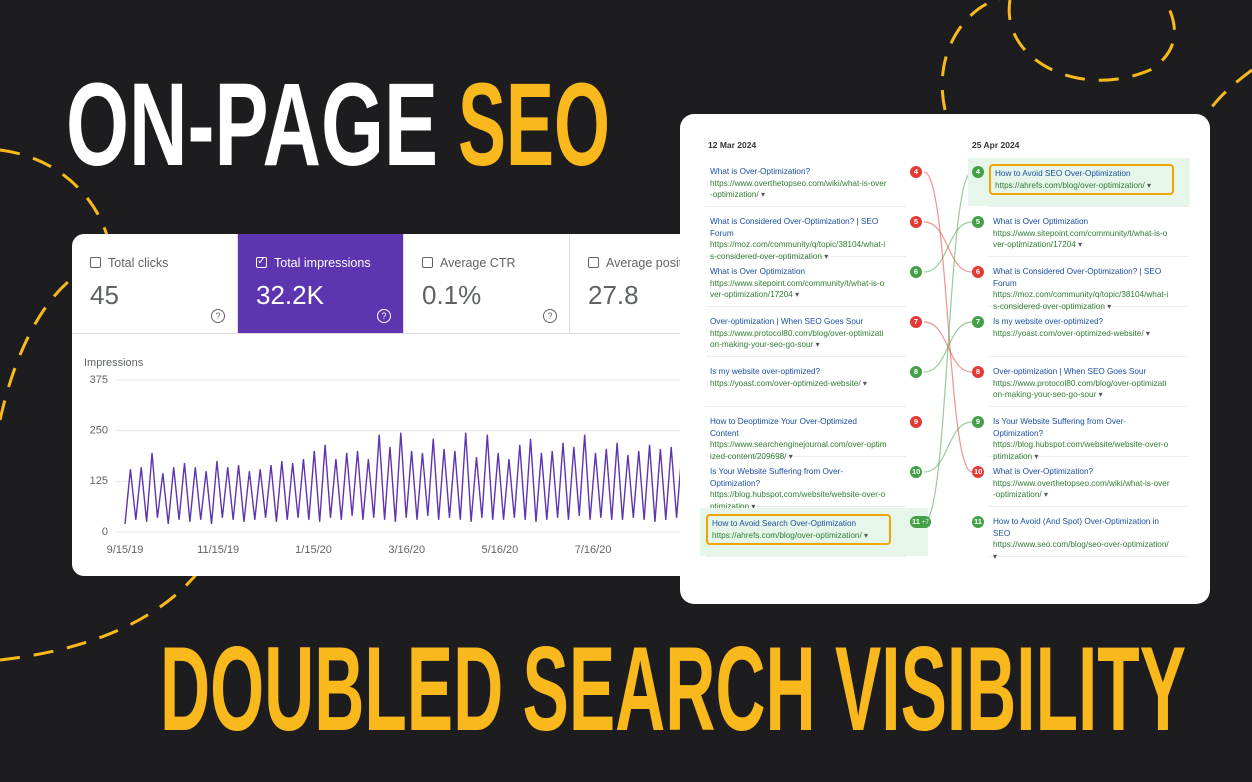 The height and width of the screenshot is (782, 1252). I want to click on rank: 10, so click(916, 471).